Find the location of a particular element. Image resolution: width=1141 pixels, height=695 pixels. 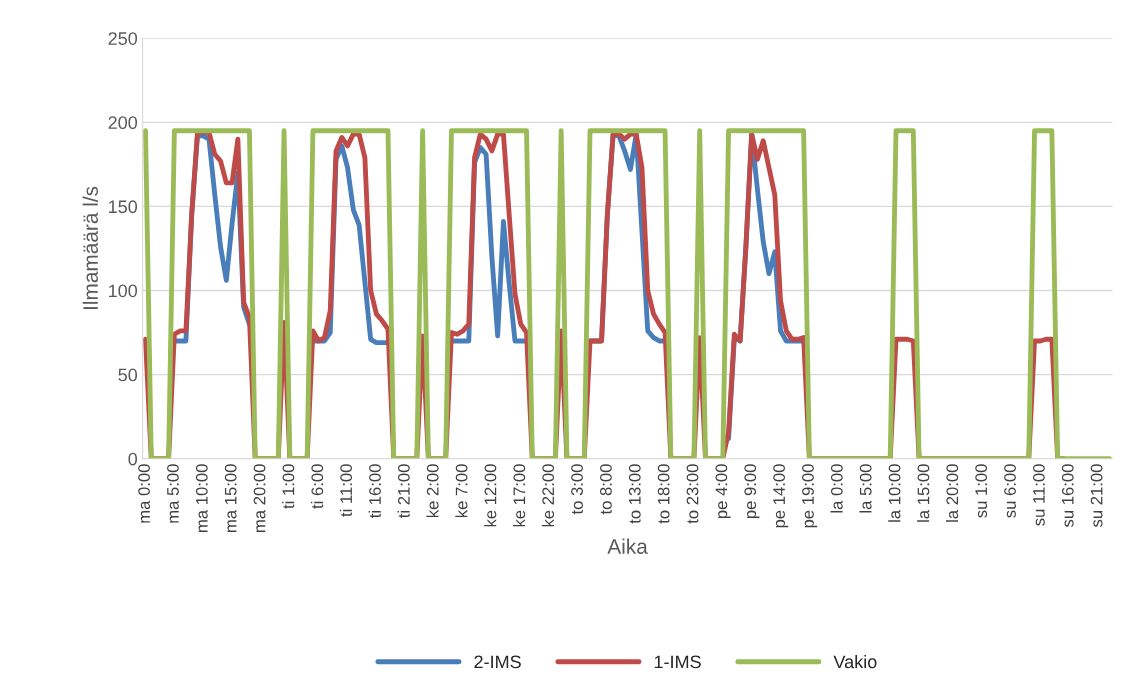

x-tick-label: ke 2:00 is located at coordinates (432, 491).